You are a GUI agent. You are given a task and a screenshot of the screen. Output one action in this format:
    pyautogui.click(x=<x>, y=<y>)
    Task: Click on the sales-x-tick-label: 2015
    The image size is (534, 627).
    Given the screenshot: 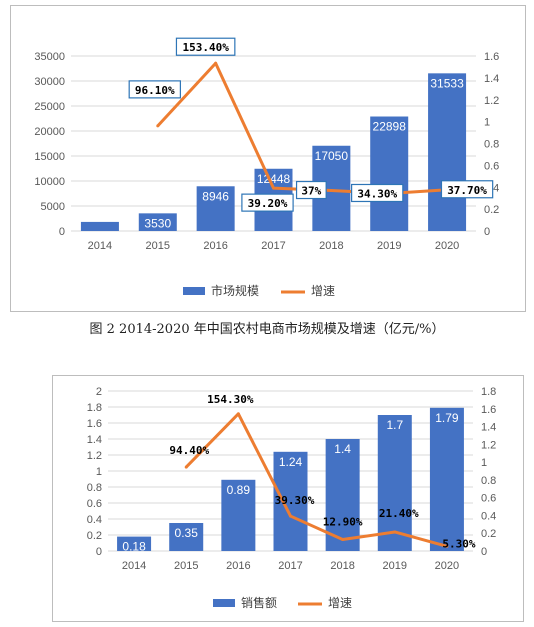 What is the action you would take?
    pyautogui.click(x=186, y=566)
    